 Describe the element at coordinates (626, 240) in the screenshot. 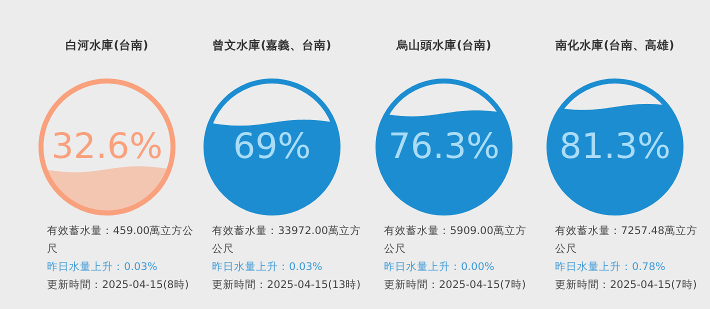

I see `text: 有效蓄水量：7257.48萬立方公尺` at that location.